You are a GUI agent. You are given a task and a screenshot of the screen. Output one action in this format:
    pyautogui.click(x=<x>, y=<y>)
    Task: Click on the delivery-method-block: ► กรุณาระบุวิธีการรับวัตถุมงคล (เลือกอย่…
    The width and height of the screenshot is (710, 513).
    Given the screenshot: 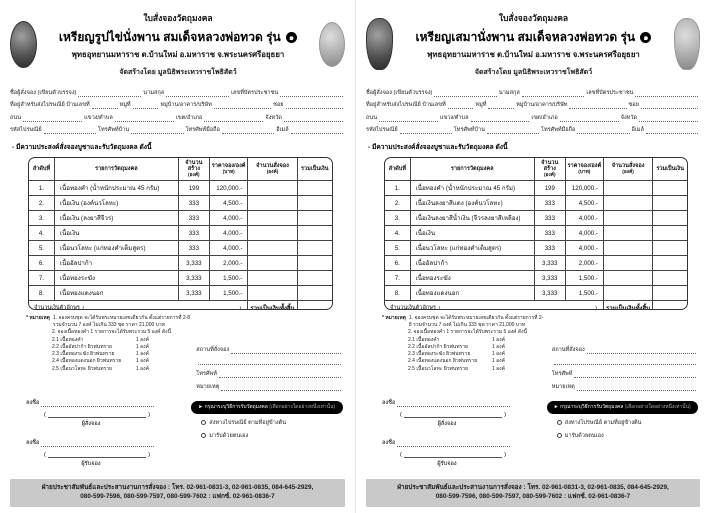 What is the action you would take?
    pyautogui.click(x=265, y=439)
    